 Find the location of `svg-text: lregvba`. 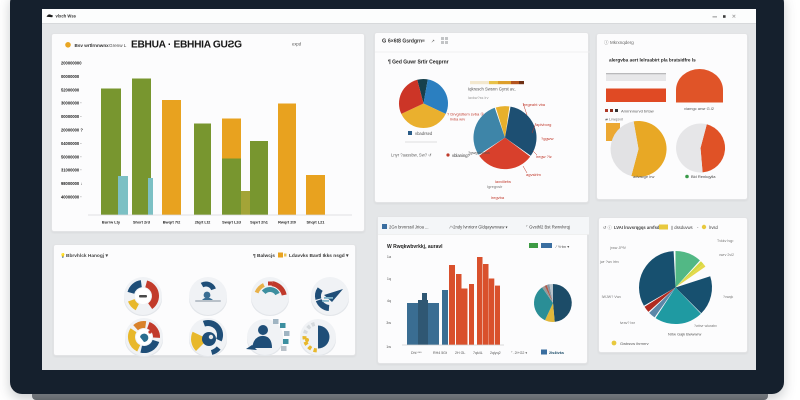

svg-text: lregvba is located at coordinates (498, 197).